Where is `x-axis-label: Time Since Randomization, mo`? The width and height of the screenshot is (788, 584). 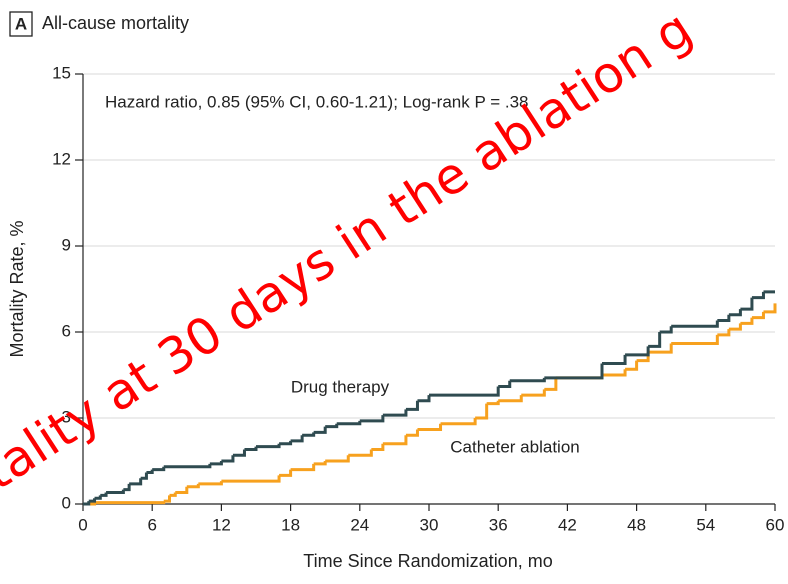
x-axis-label: Time Since Randomization, mo is located at coordinates (427, 561).